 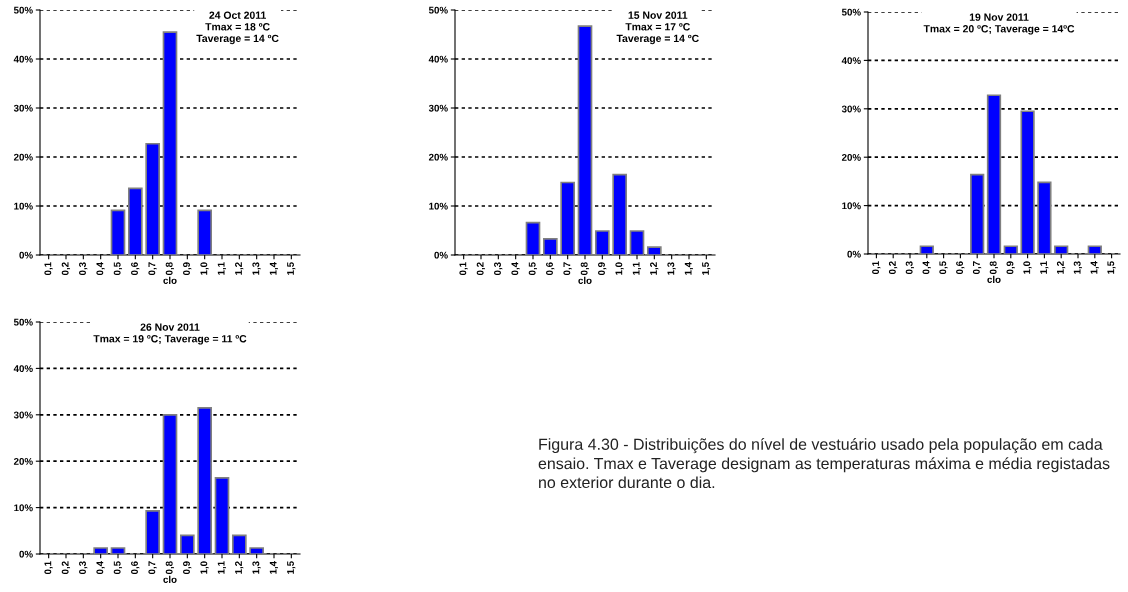 What do you see at coordinates (999, 24) in the screenshot?
I see `text: 19 Nov 2011 Tmax = 20 ºC; Taverage = 14ºC` at bounding box center [999, 24].